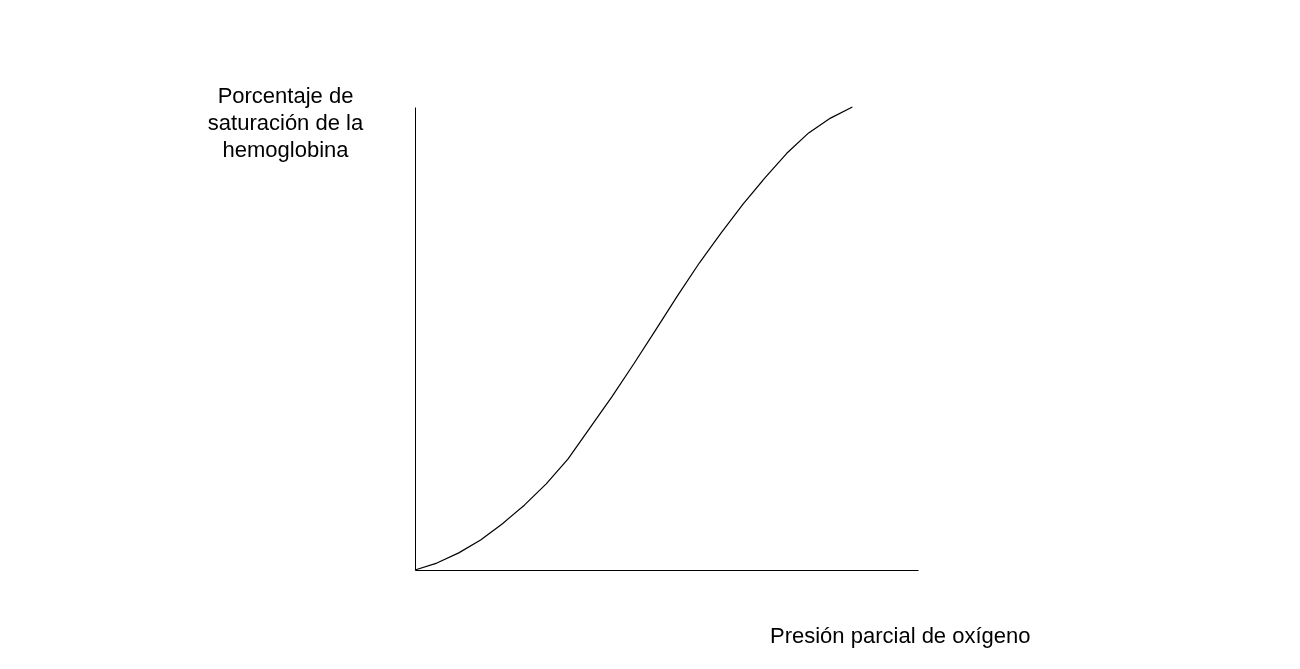 This screenshot has height=669, width=1300. I want to click on y-axis-title: Porcentaje de saturación de la hemoglobina, so click(285, 122).